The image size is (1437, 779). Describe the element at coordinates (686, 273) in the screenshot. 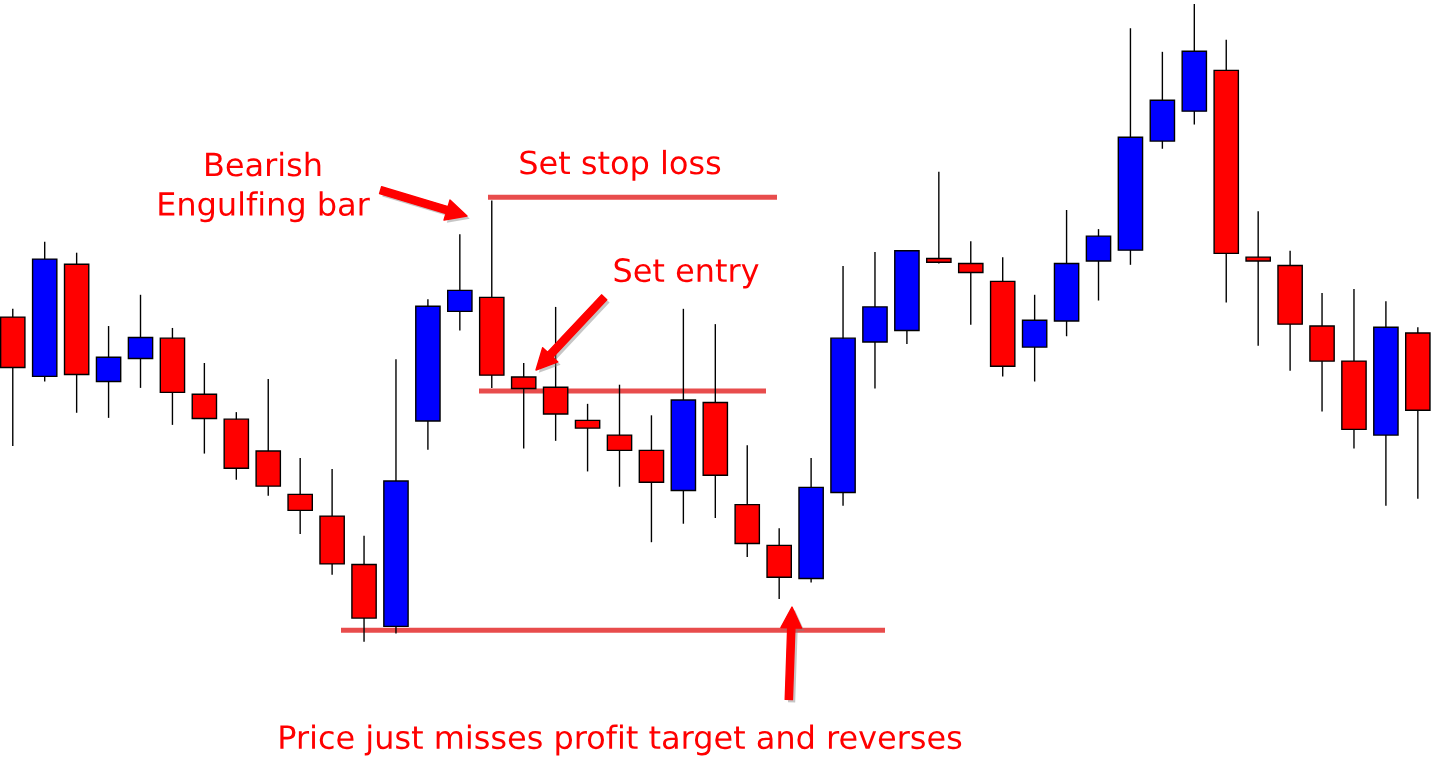

I see `annotation: Set entry` at that location.